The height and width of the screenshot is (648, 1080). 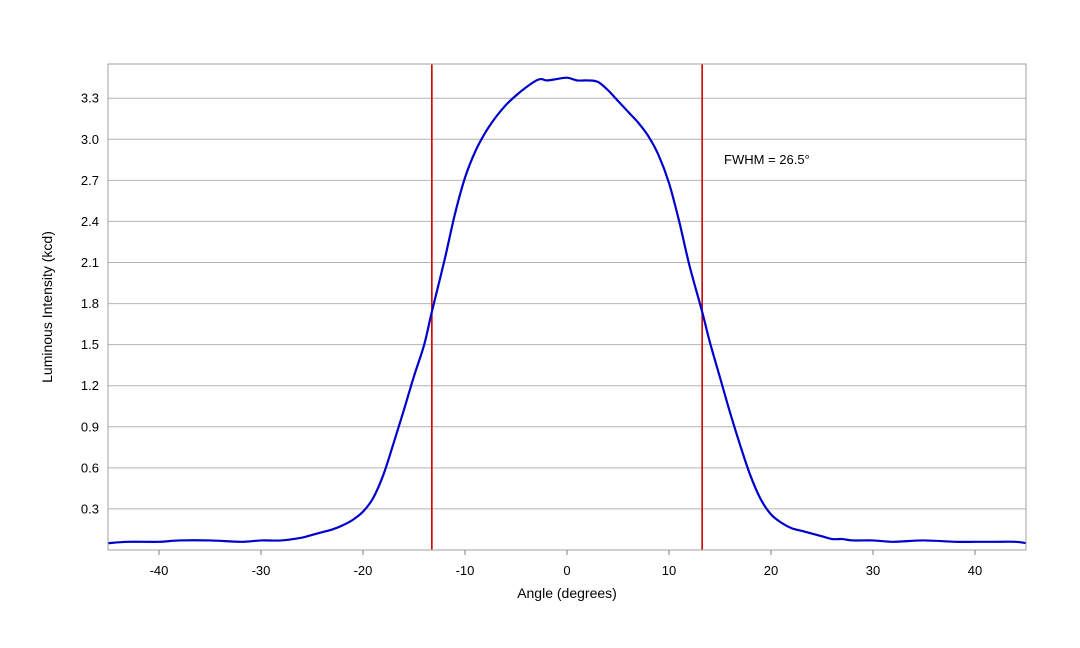 I want to click on y-axis-ticks: 0.3 0.6 0.9 1.2 1.5 1.8 2.1 2.4 2.7 3.0 3.3, so click(x=90, y=304).